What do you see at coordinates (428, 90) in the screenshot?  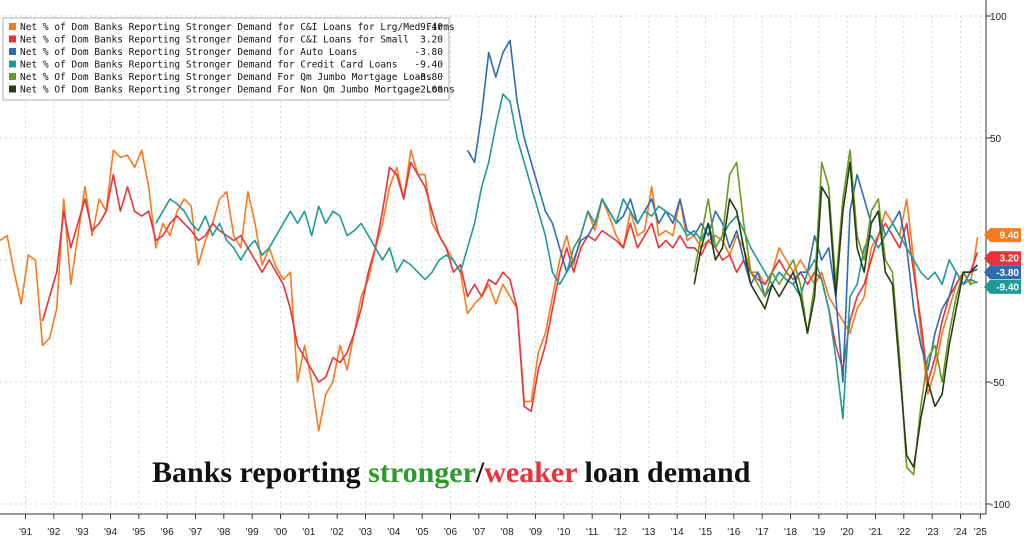 I see `legend-entry-value: -2.00` at bounding box center [428, 90].